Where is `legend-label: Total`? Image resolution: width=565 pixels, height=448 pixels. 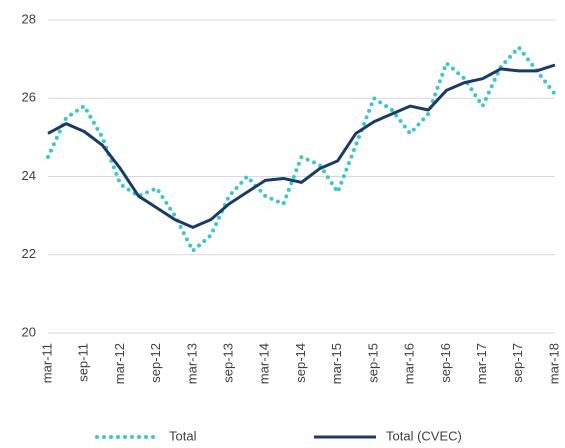 legend-label: Total is located at coordinates (183, 435).